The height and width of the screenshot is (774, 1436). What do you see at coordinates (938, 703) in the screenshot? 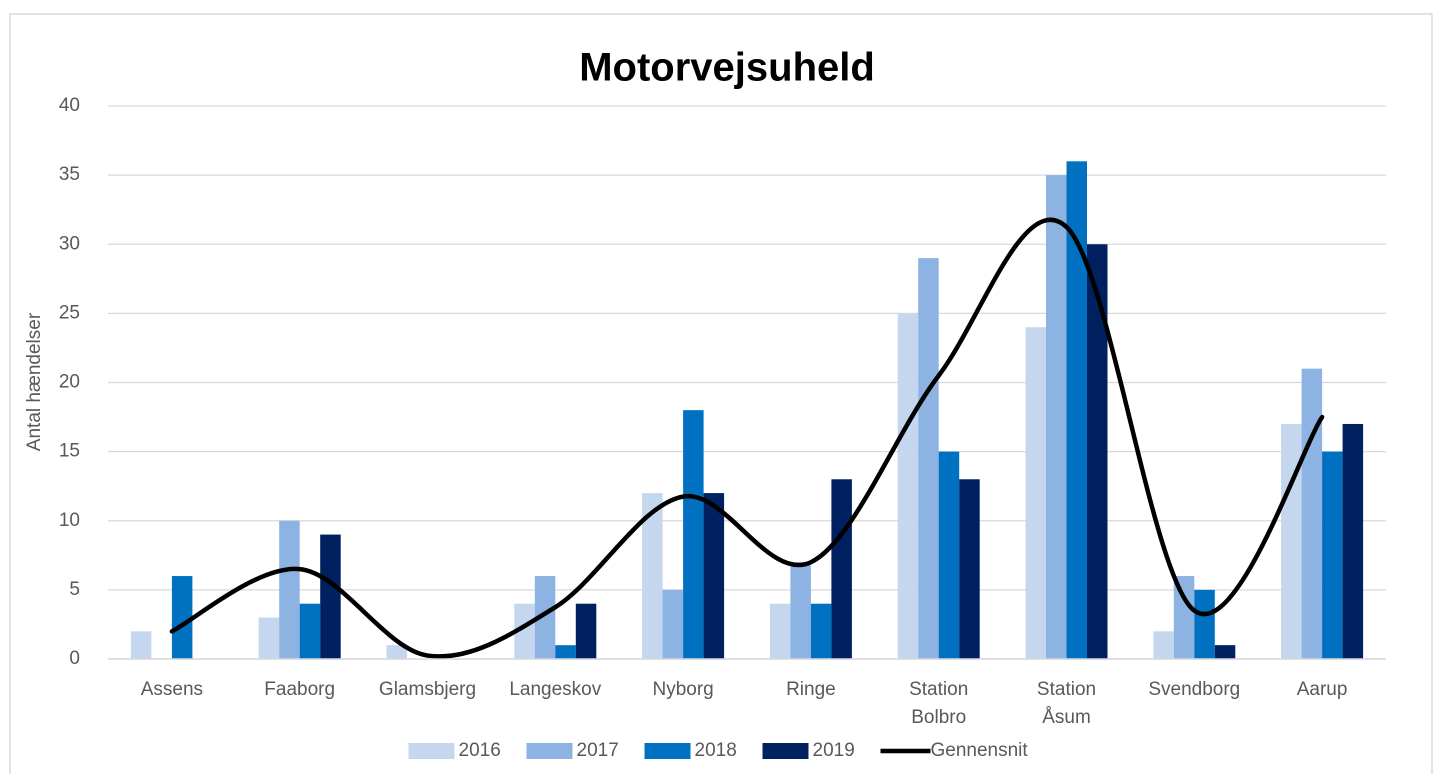
I see `x-tick-label: Station Bolbro` at bounding box center [938, 703].